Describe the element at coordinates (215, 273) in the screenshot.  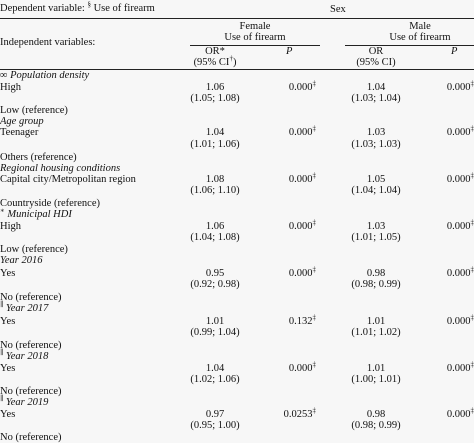
I see `female-or: 0.95` at that location.